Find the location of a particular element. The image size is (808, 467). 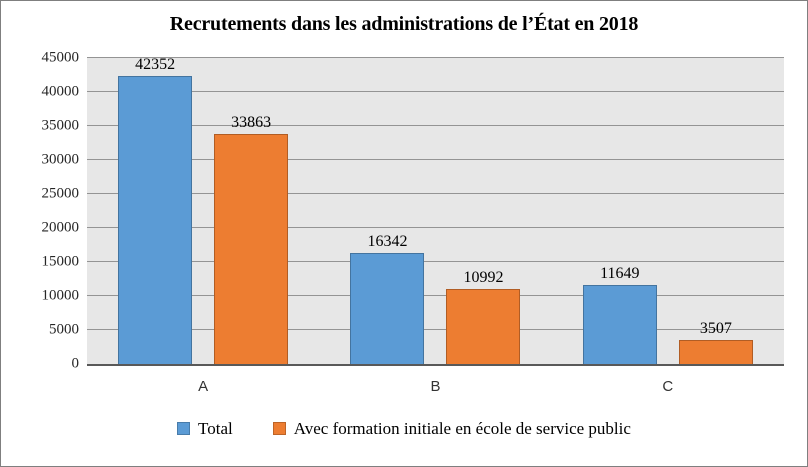

bar-value-label: 11649 is located at coordinates (620, 273).